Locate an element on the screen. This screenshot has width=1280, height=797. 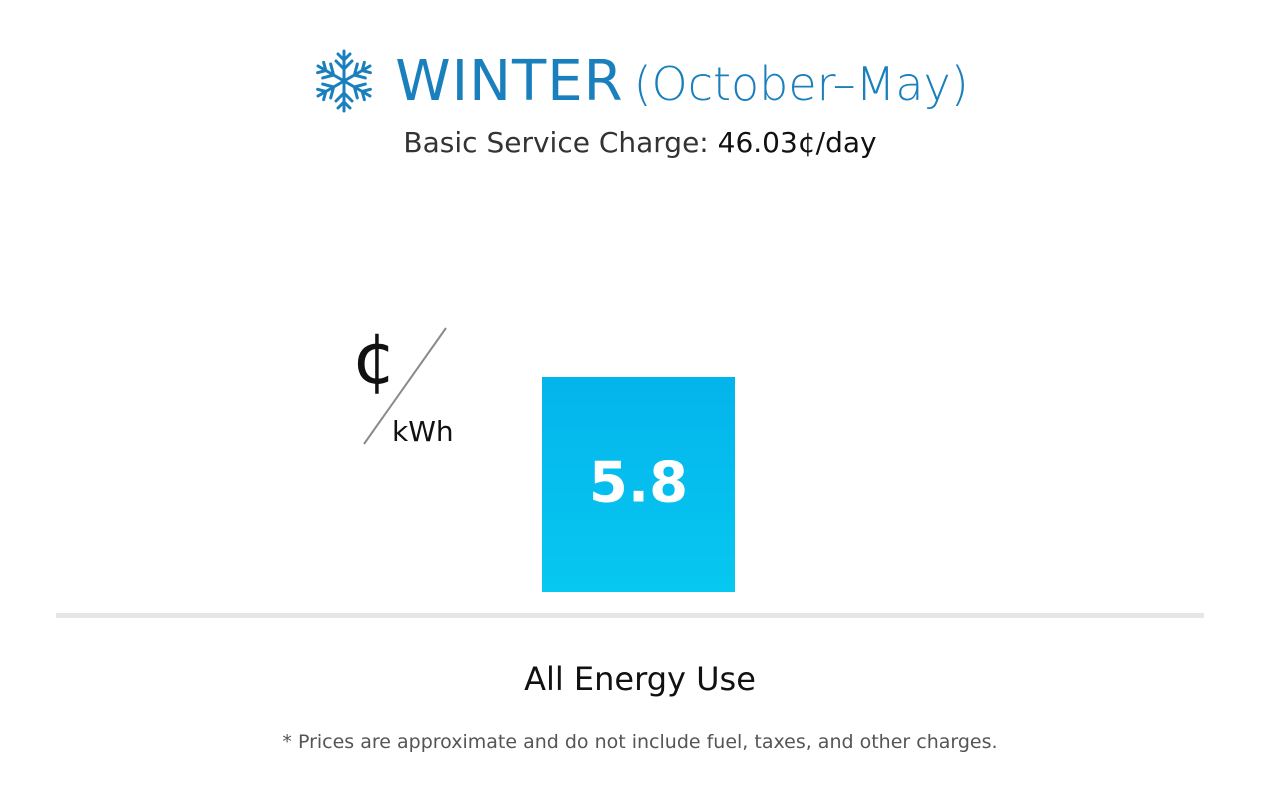
unit-label: ¢ kWh is located at coordinates (413, 387).